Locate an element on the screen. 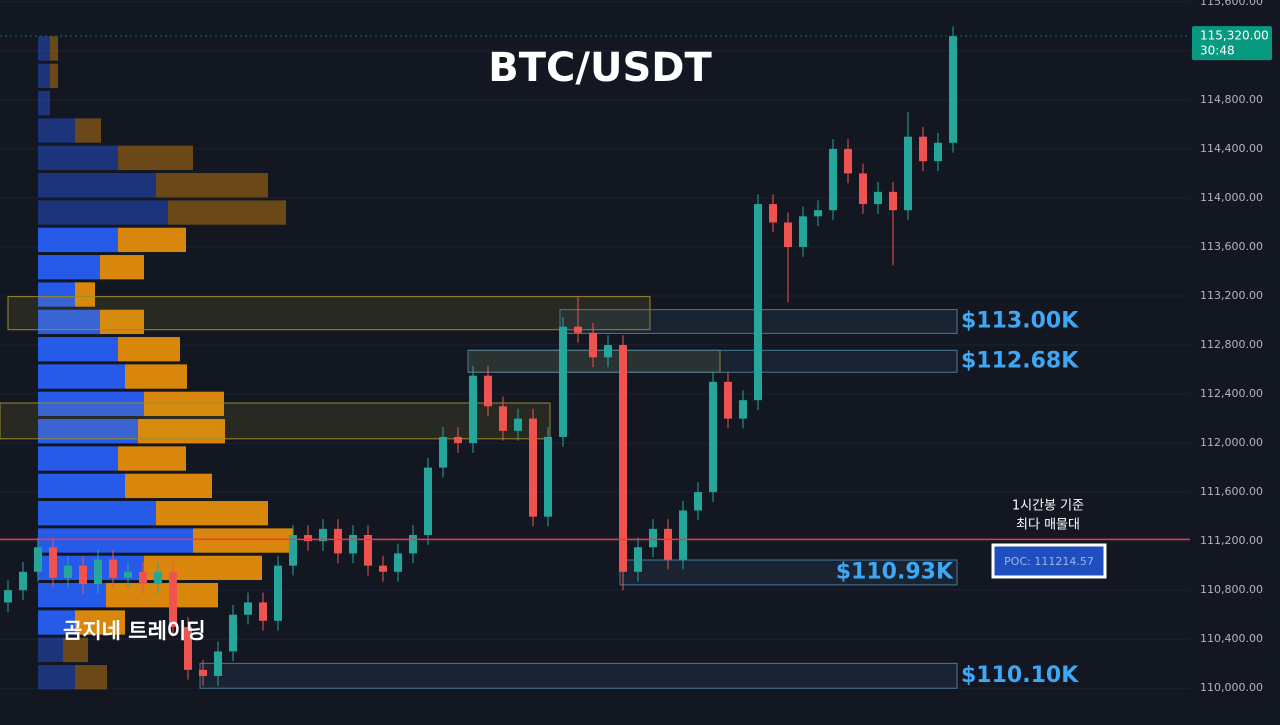 This screenshot has width=1280, height=725. level-label: $110.93K is located at coordinates (895, 571).